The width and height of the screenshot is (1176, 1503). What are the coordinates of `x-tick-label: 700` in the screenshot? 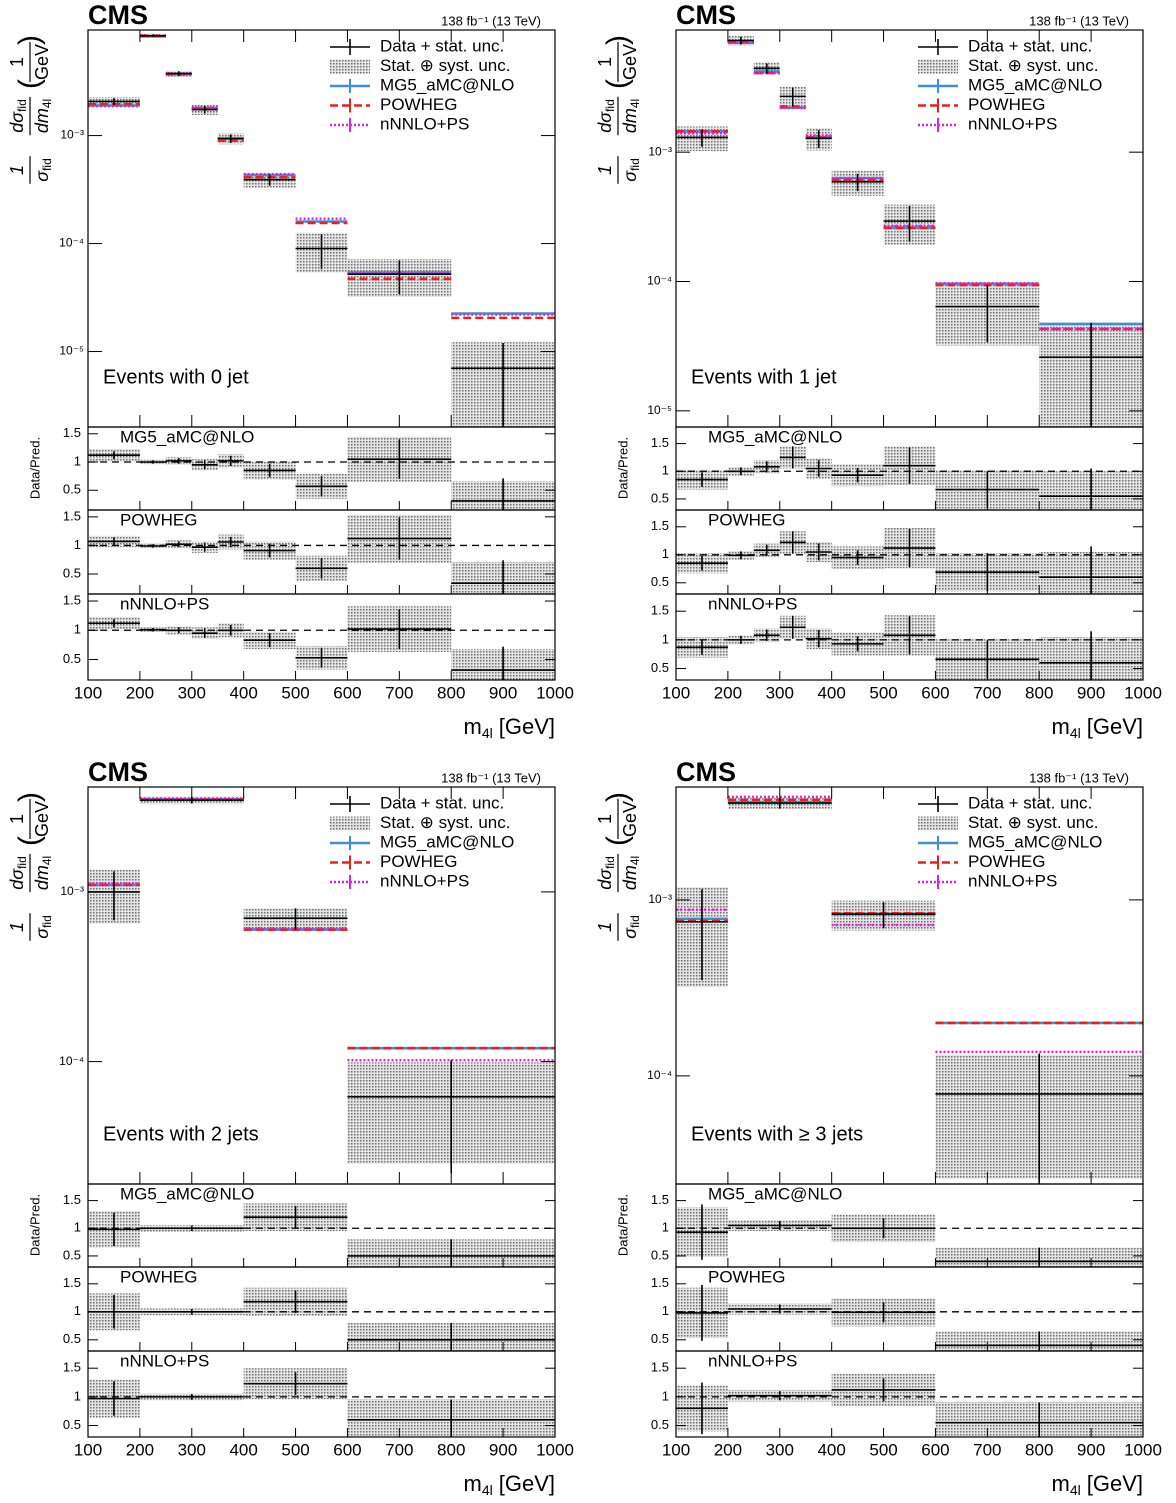 It's located at (399, 1449).